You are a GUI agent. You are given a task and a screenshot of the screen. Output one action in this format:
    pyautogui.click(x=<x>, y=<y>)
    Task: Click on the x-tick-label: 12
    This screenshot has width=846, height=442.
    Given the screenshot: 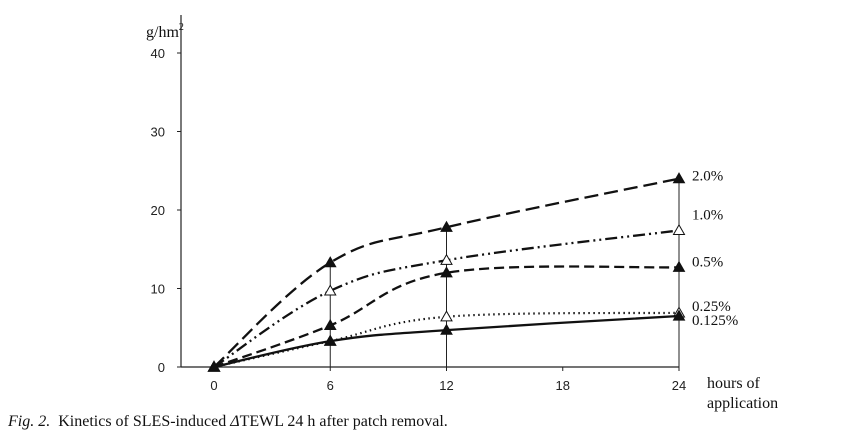 What is the action you would take?
    pyautogui.click(x=446, y=385)
    